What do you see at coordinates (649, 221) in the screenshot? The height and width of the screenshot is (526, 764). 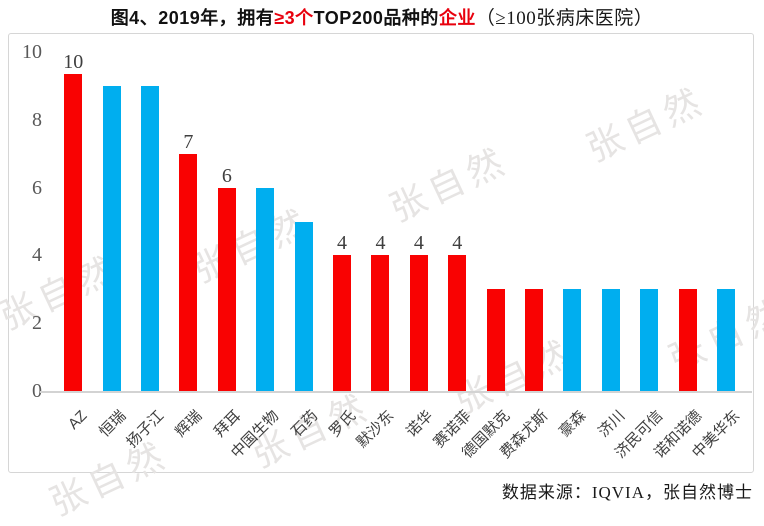 I see `bar-column-济民可信` at bounding box center [649, 221].